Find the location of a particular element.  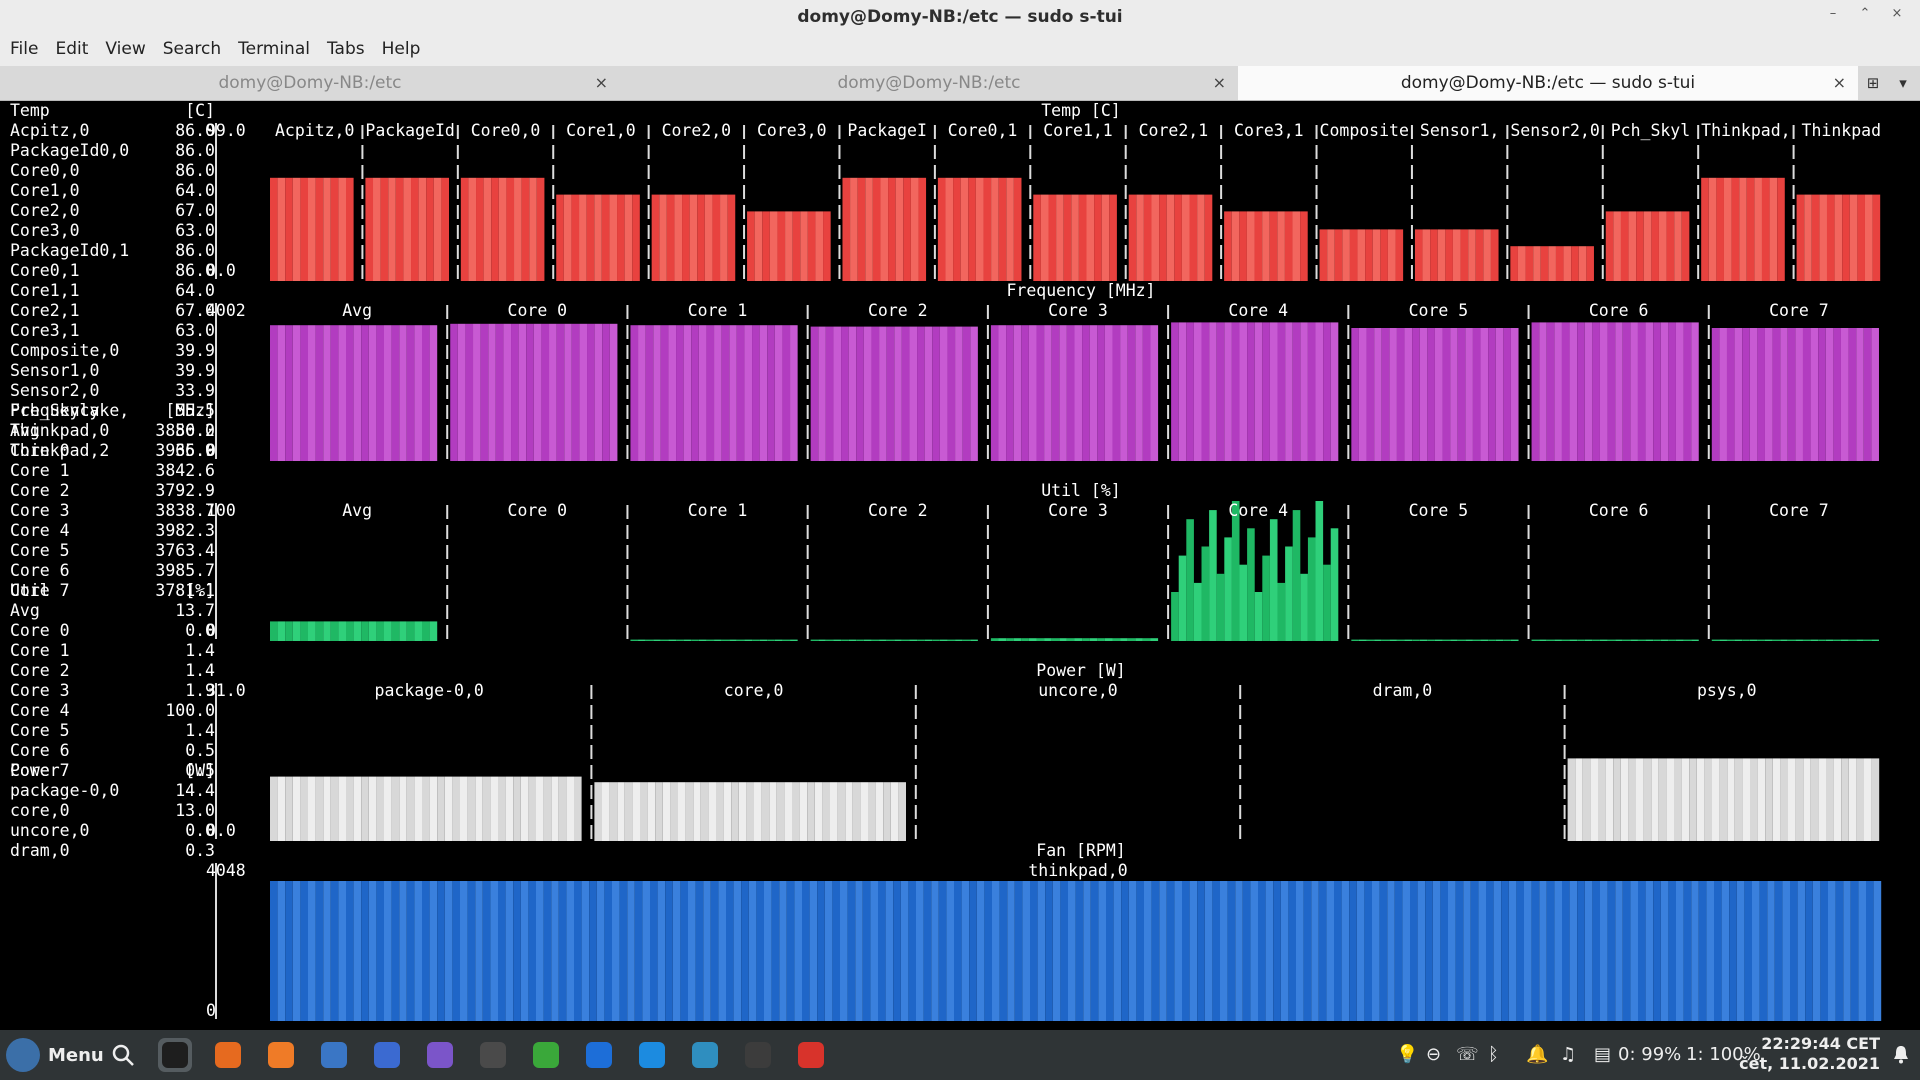

sheet-app-glyph is located at coordinates (758, 1055).